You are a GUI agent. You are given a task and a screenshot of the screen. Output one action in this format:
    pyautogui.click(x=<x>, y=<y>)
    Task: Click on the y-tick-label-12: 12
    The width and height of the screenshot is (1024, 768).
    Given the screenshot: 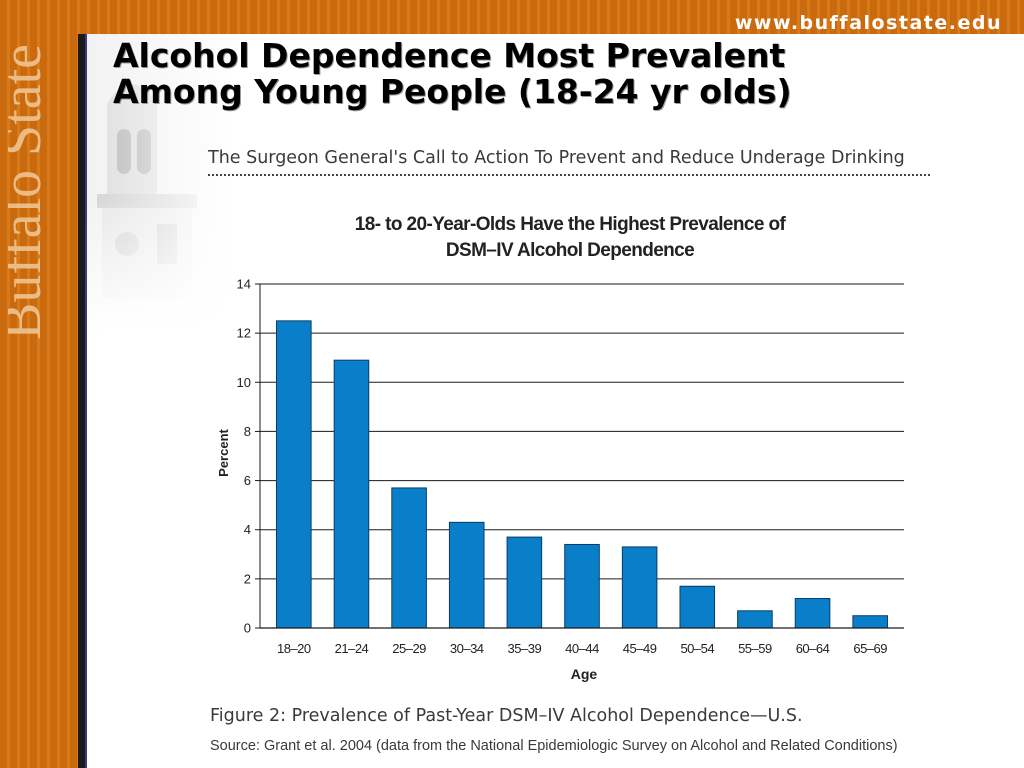 What is the action you would take?
    pyautogui.click(x=244, y=333)
    